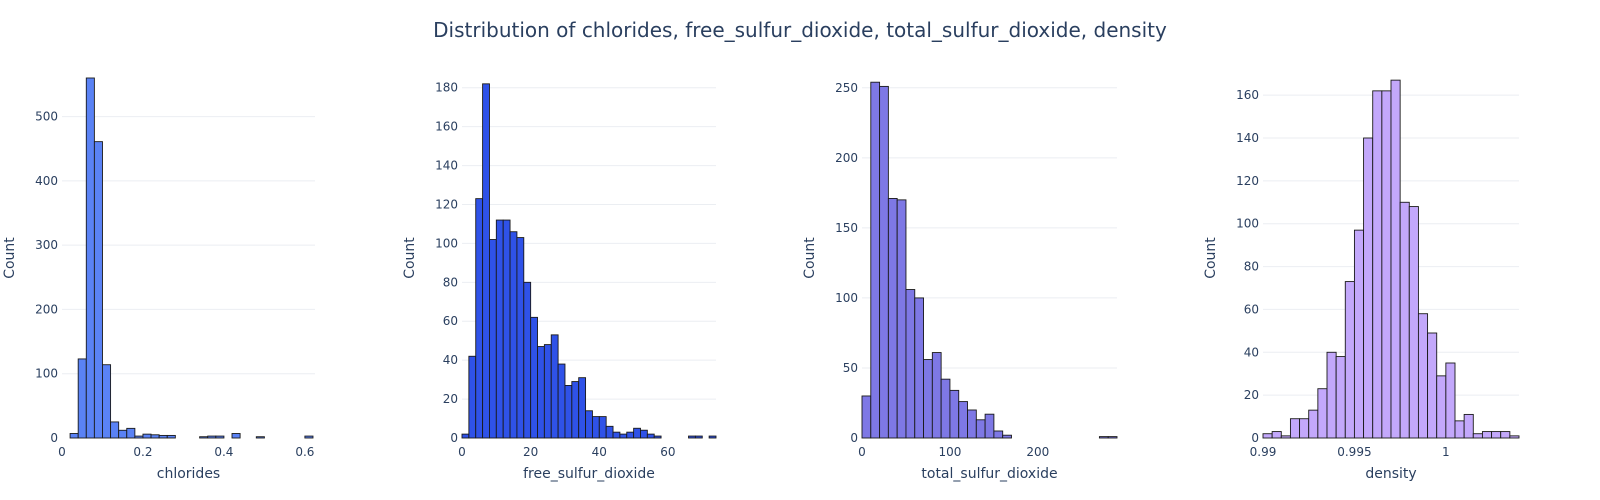  Describe the element at coordinates (846, 158) in the screenshot. I see `y-tick-label: 200` at that location.